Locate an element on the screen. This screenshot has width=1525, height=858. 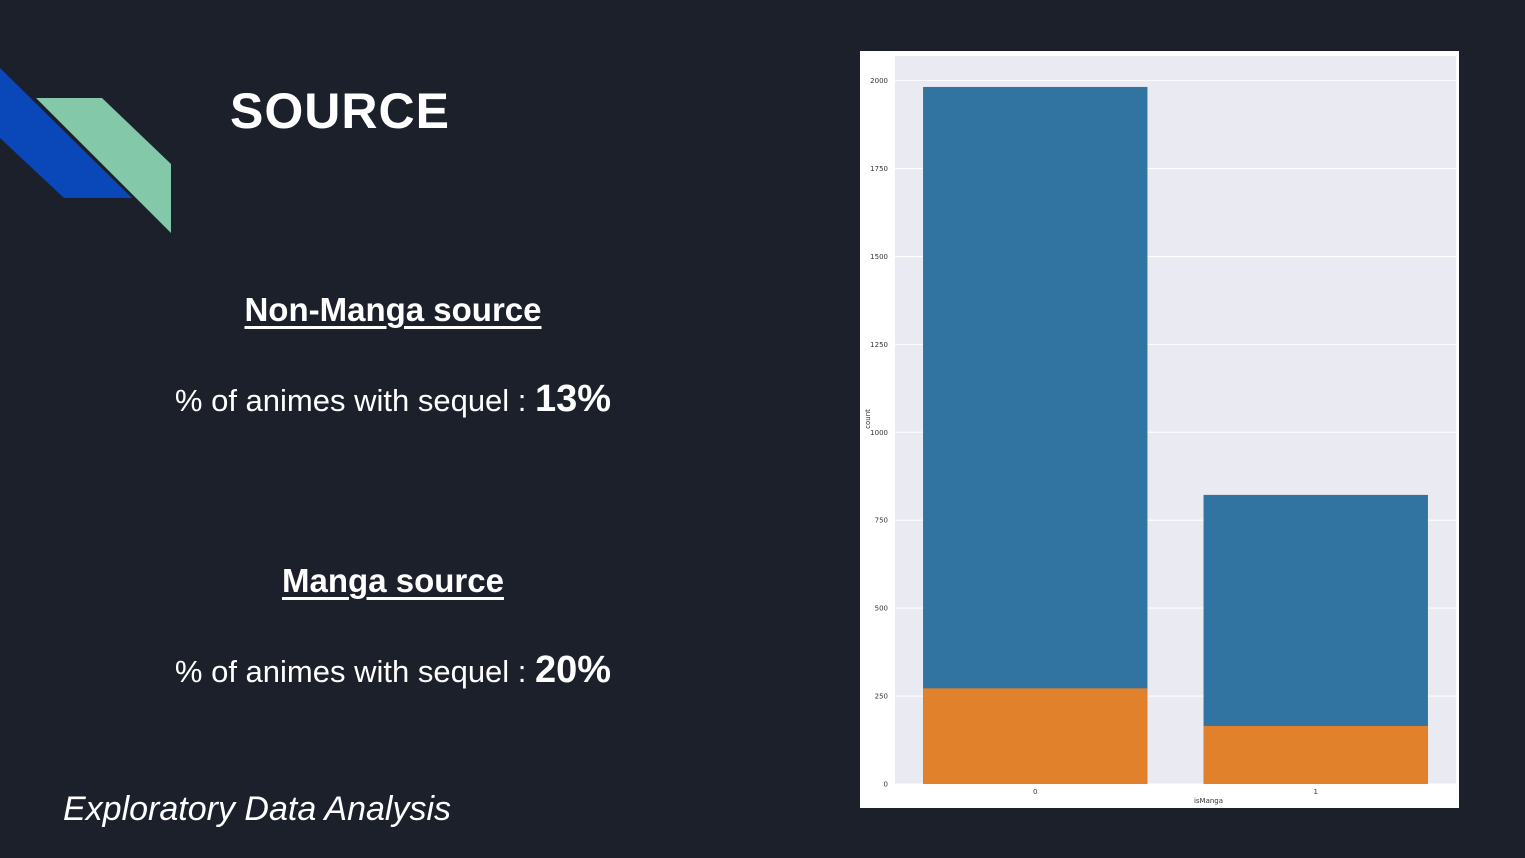
y-tick-label: 2000 is located at coordinates (879, 81).